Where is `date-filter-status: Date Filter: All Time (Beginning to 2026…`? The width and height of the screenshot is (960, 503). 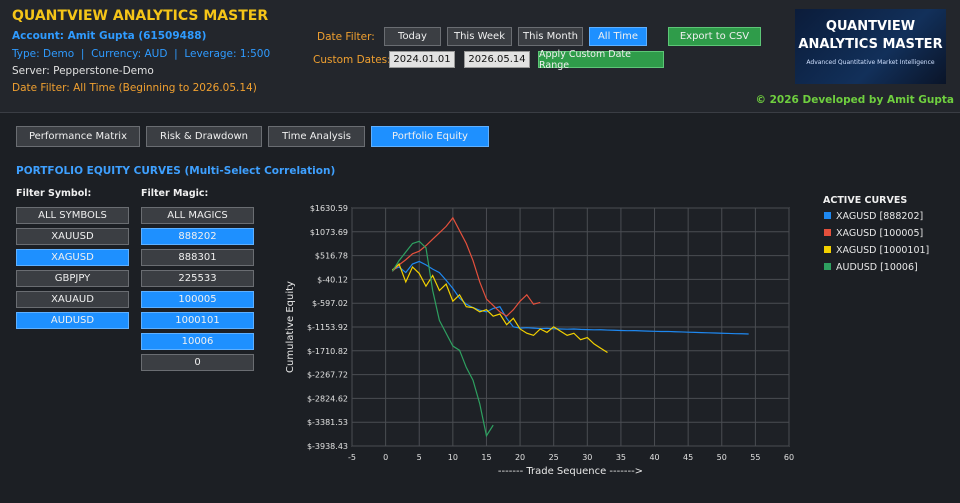 date-filter-status: Date Filter: All Time (Beginning to 2026… is located at coordinates (134, 88).